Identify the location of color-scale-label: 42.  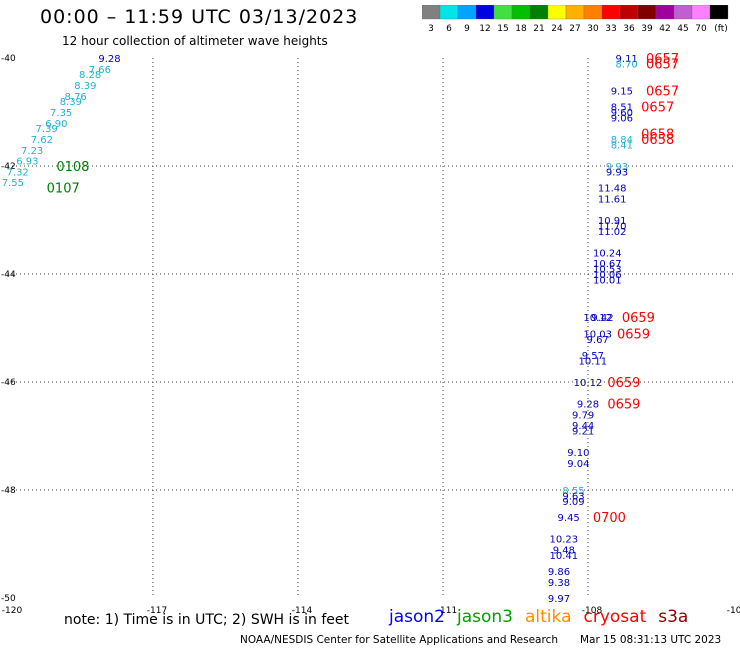
(664, 29).